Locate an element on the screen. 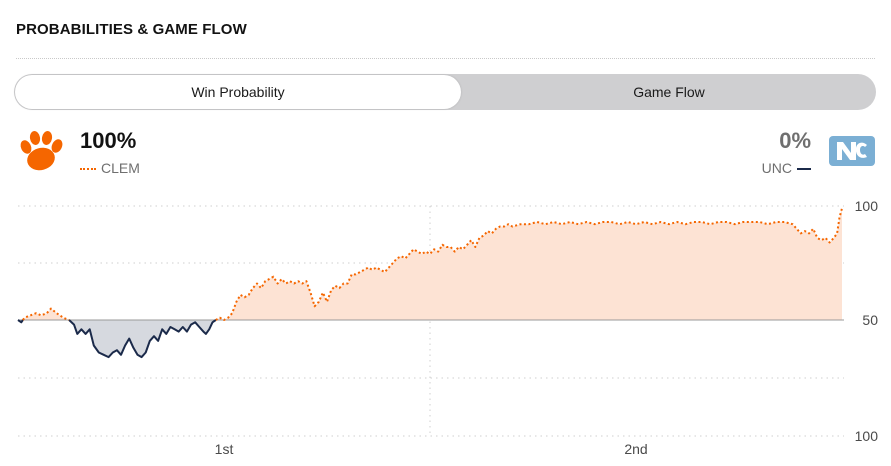 The height and width of the screenshot is (466, 891). away-abbr: UNC is located at coordinates (776, 168).